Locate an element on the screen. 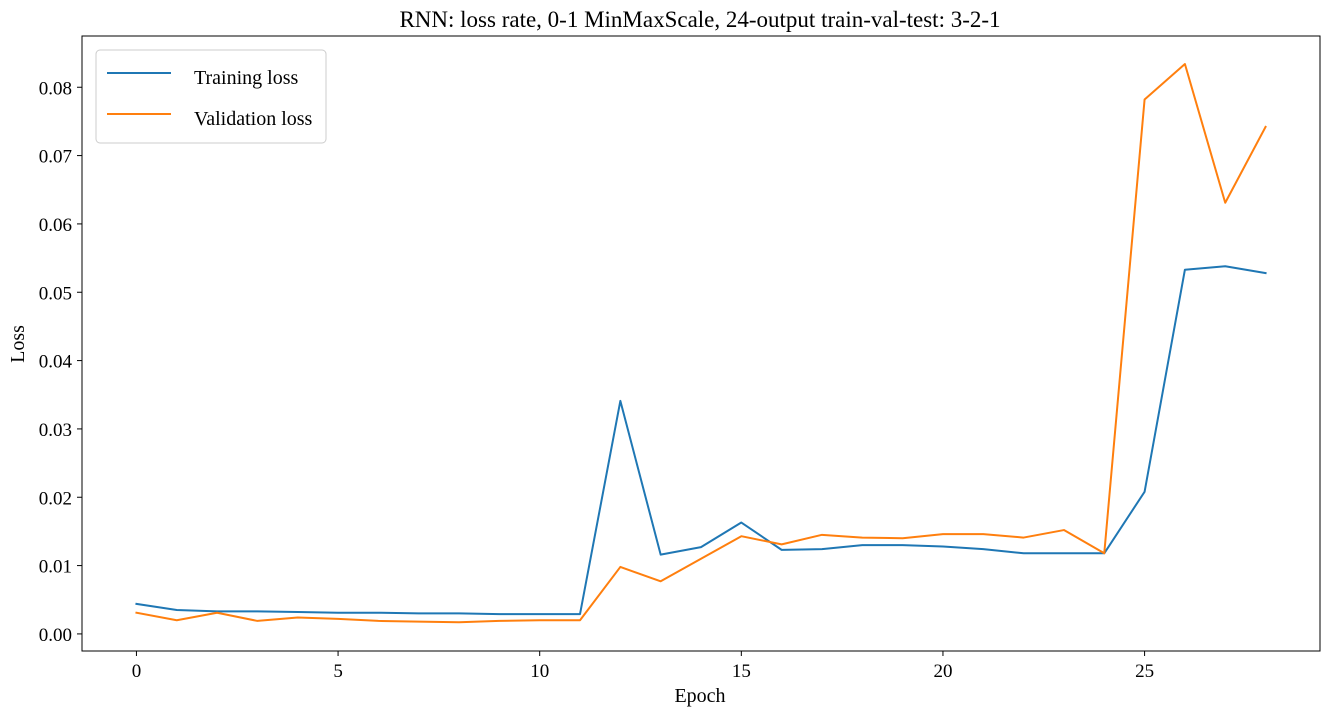  y-tick-label: 0.06 is located at coordinates (55, 225).